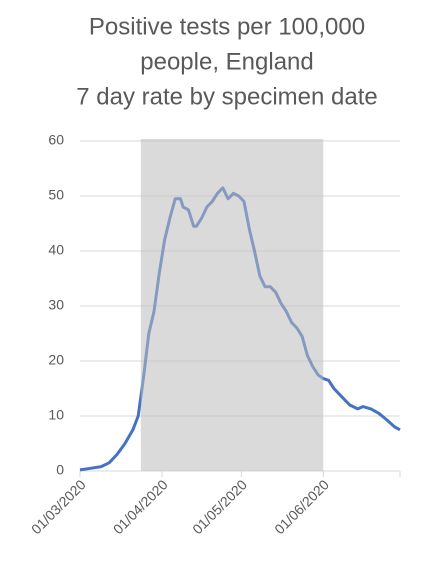 The image size is (435, 569). Describe the element at coordinates (60, 470) in the screenshot. I see `y-tick-label: 0` at that location.